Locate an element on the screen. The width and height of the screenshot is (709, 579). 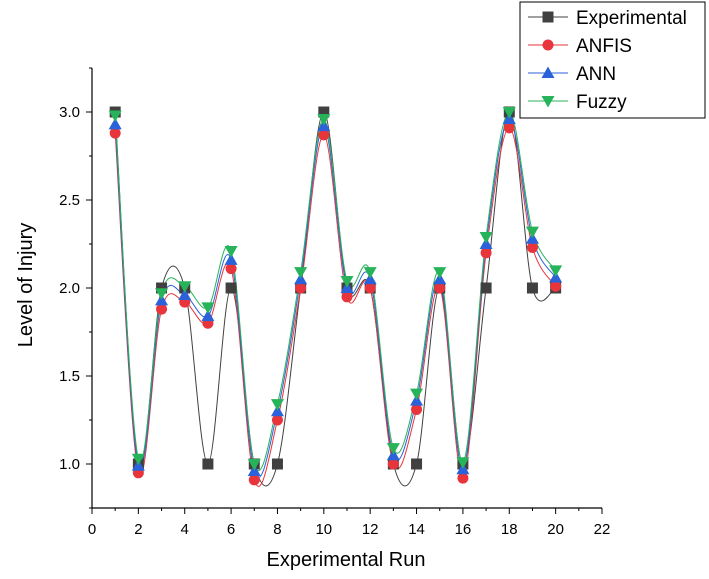
legend: Experimental ANFIS ANN Fuzzy is located at coordinates (612, 60).